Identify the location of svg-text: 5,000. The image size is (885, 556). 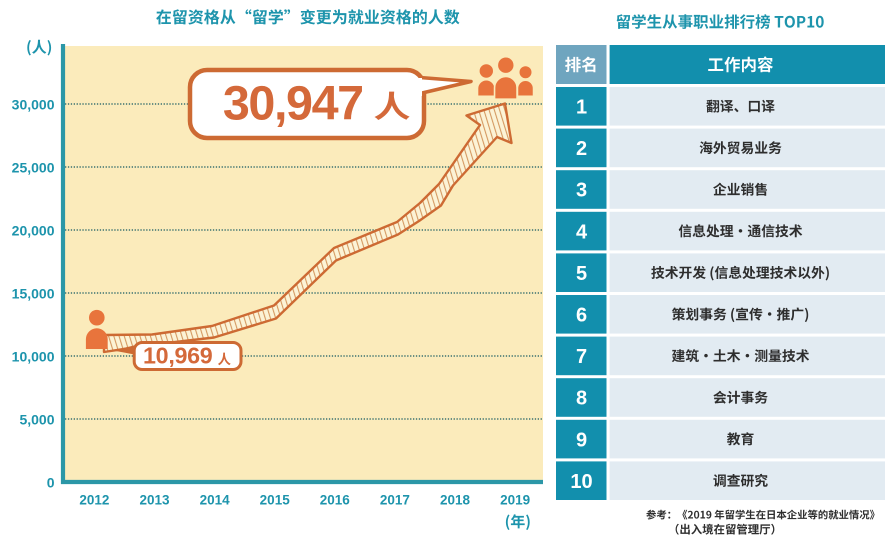
(36, 419).